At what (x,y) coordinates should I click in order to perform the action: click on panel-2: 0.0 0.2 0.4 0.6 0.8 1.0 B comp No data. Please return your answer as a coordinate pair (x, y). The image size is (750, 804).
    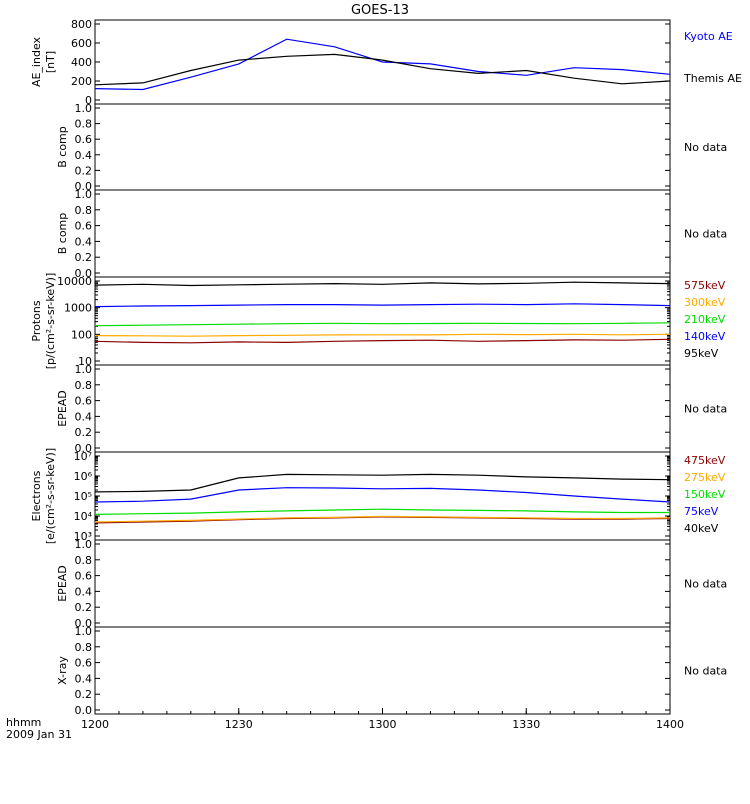
    Looking at the image, I should click on (391, 234).